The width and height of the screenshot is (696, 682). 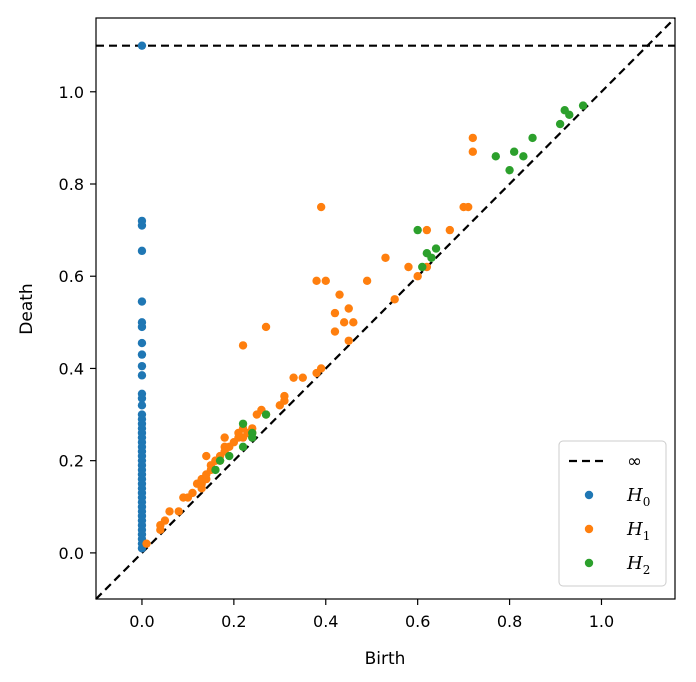 What do you see at coordinates (612, 513) in the screenshot?
I see `legend-box` at bounding box center [612, 513].